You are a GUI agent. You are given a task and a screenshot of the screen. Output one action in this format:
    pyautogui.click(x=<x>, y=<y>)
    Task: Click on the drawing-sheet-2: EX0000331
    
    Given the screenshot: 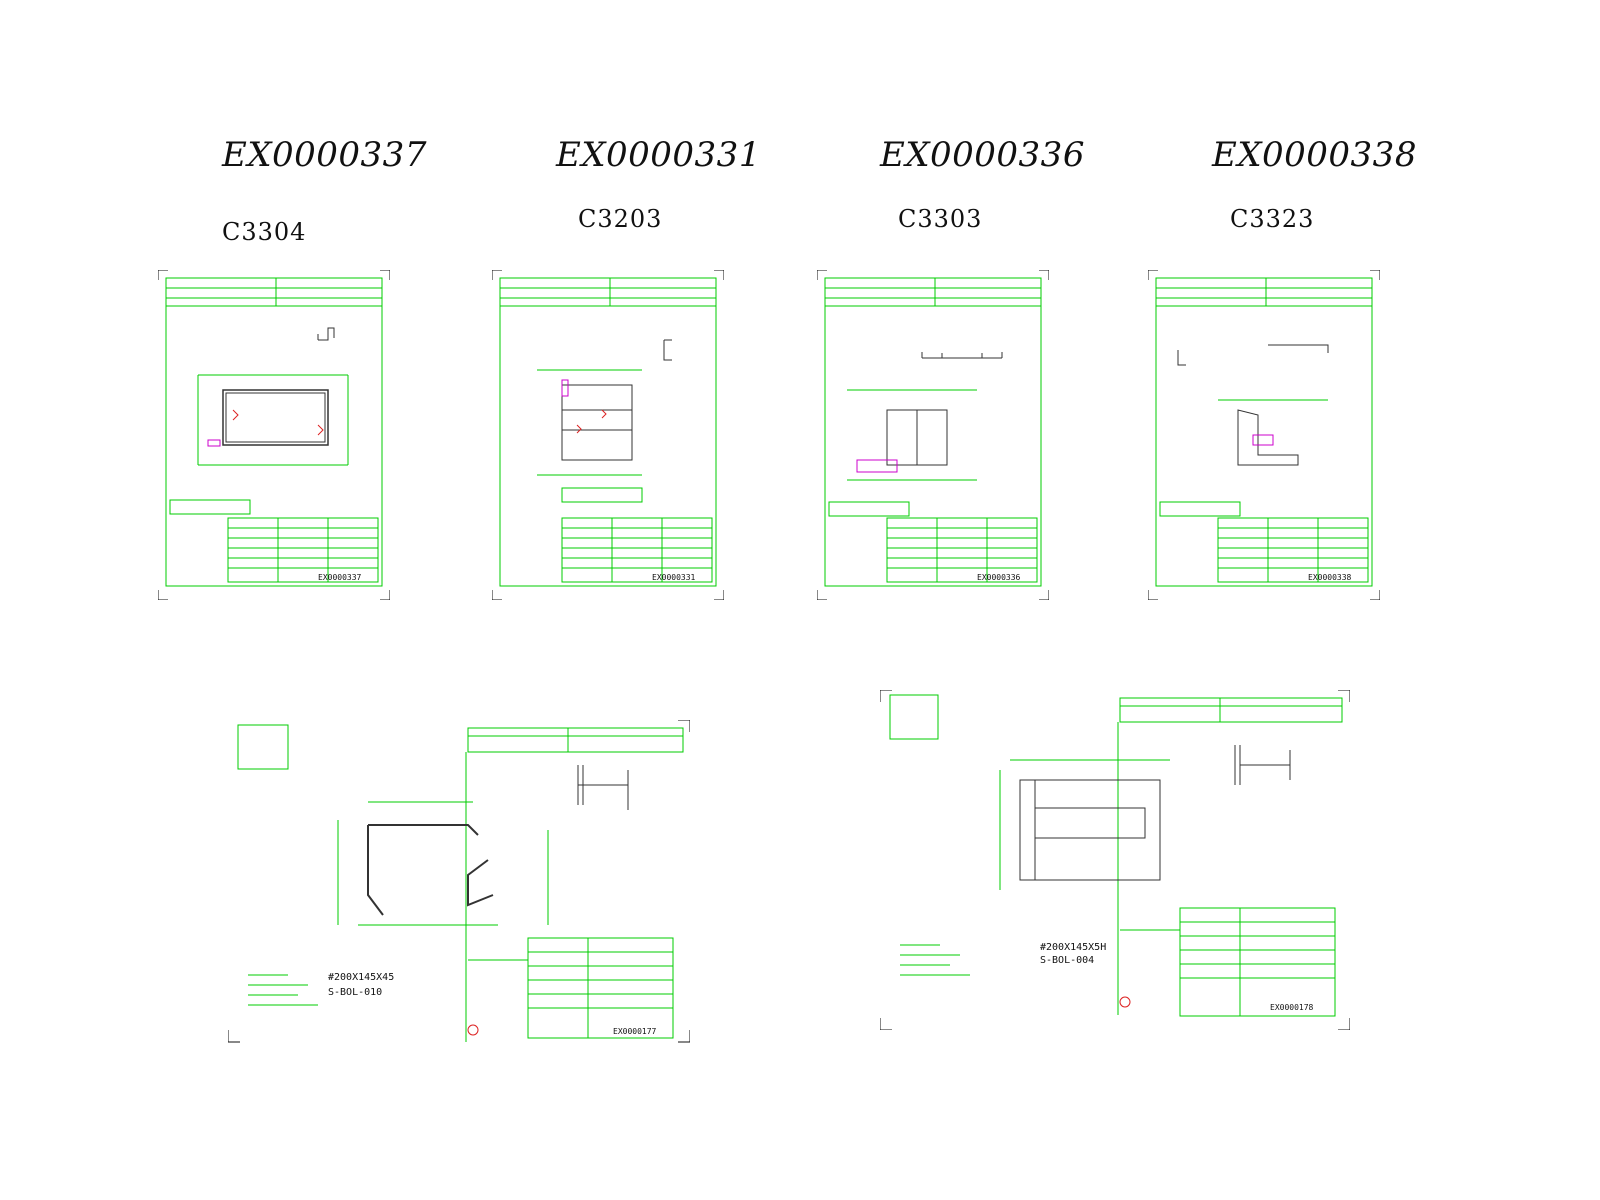 What is the action you would take?
    pyautogui.click(x=608, y=435)
    